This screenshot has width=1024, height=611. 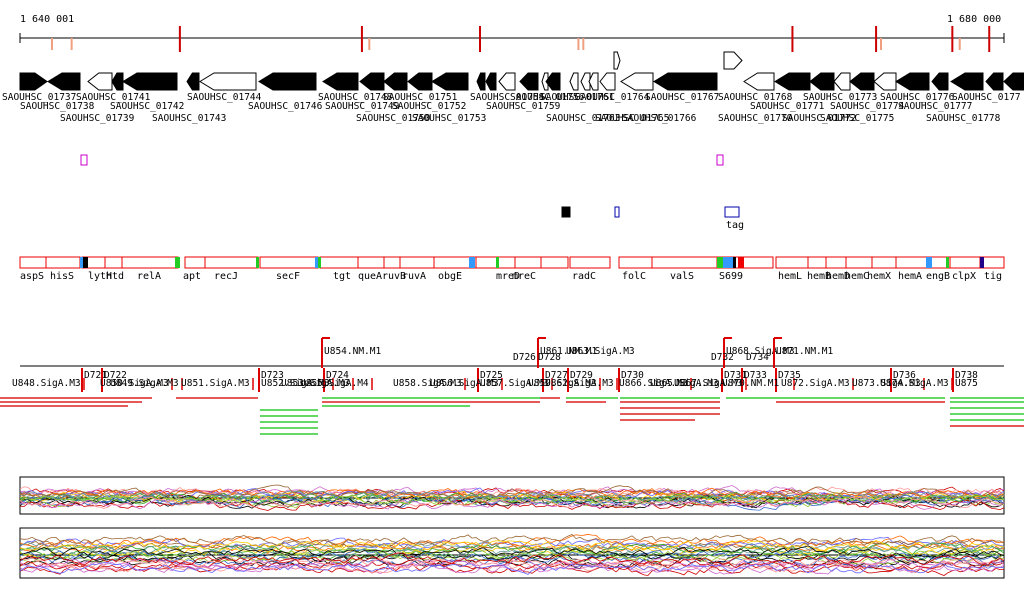 I want to click on tu-upper-label: D726, so click(x=524, y=357).